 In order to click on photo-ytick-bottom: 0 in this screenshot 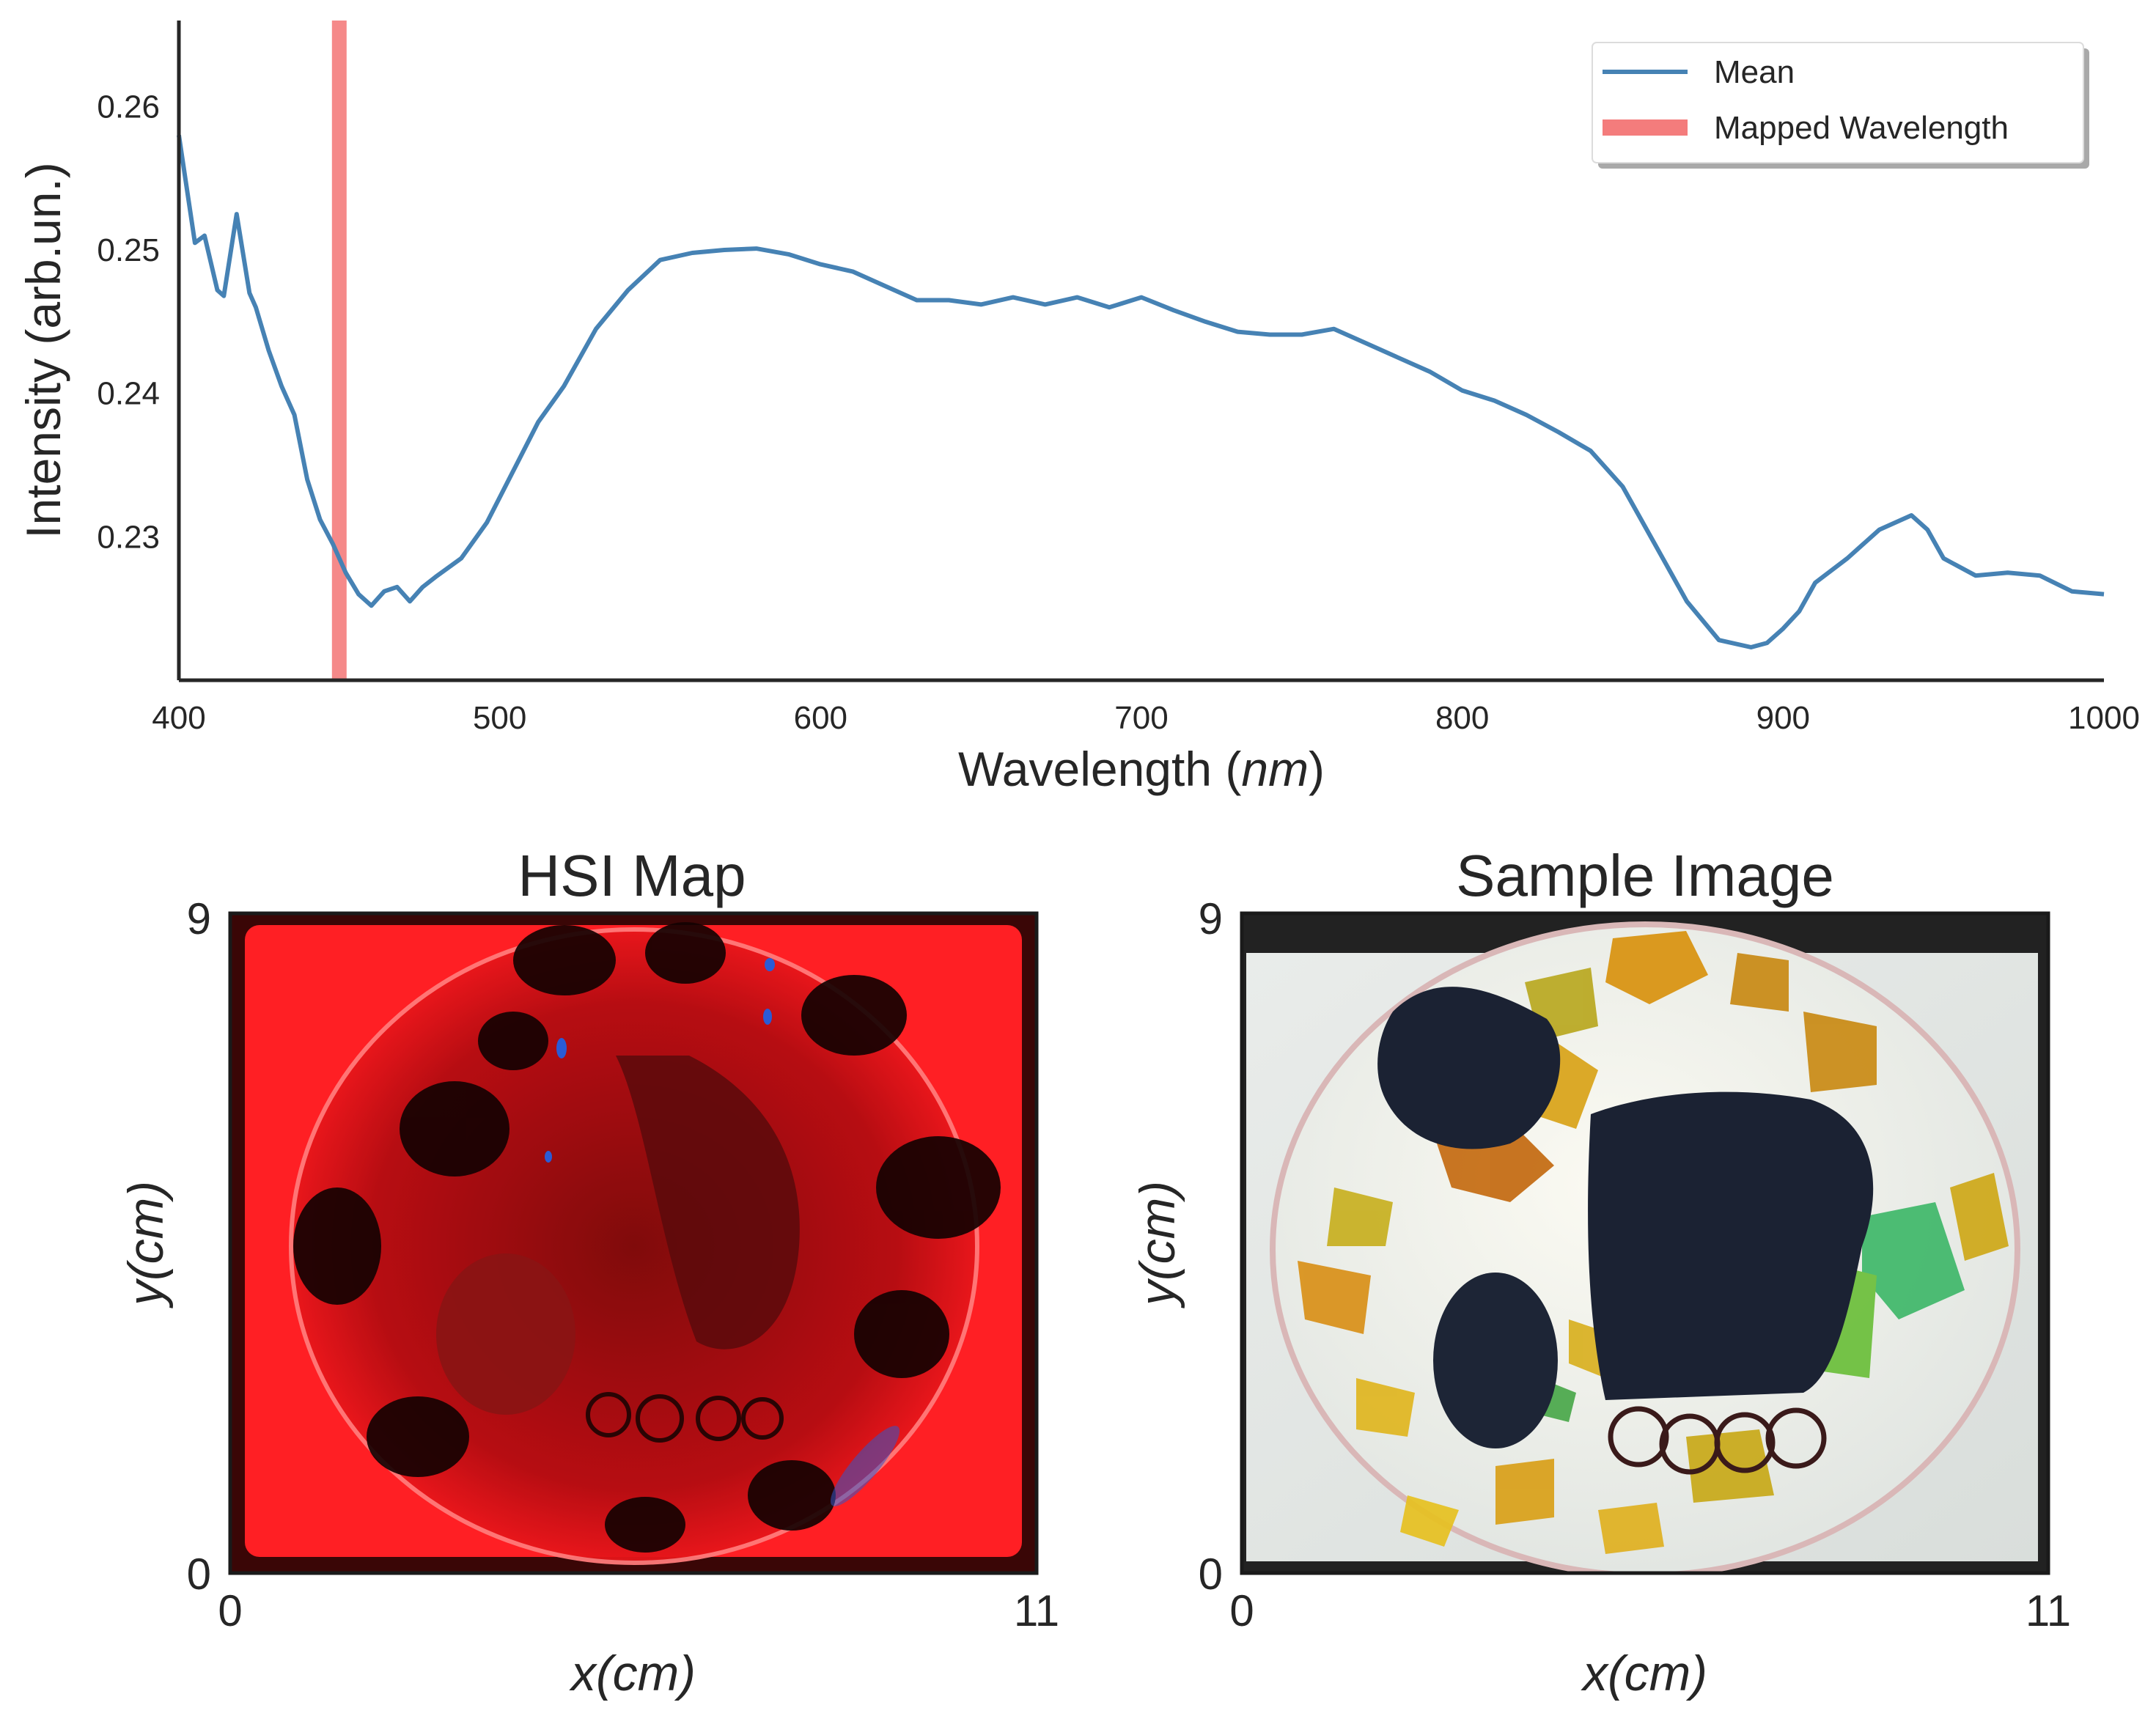, I will do `click(1211, 1574)`.